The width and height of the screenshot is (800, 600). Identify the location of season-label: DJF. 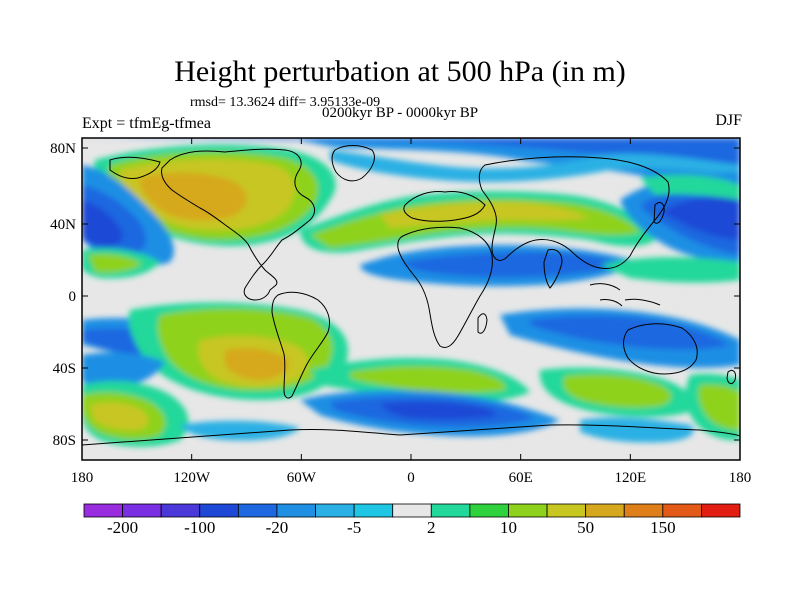
(728, 120).